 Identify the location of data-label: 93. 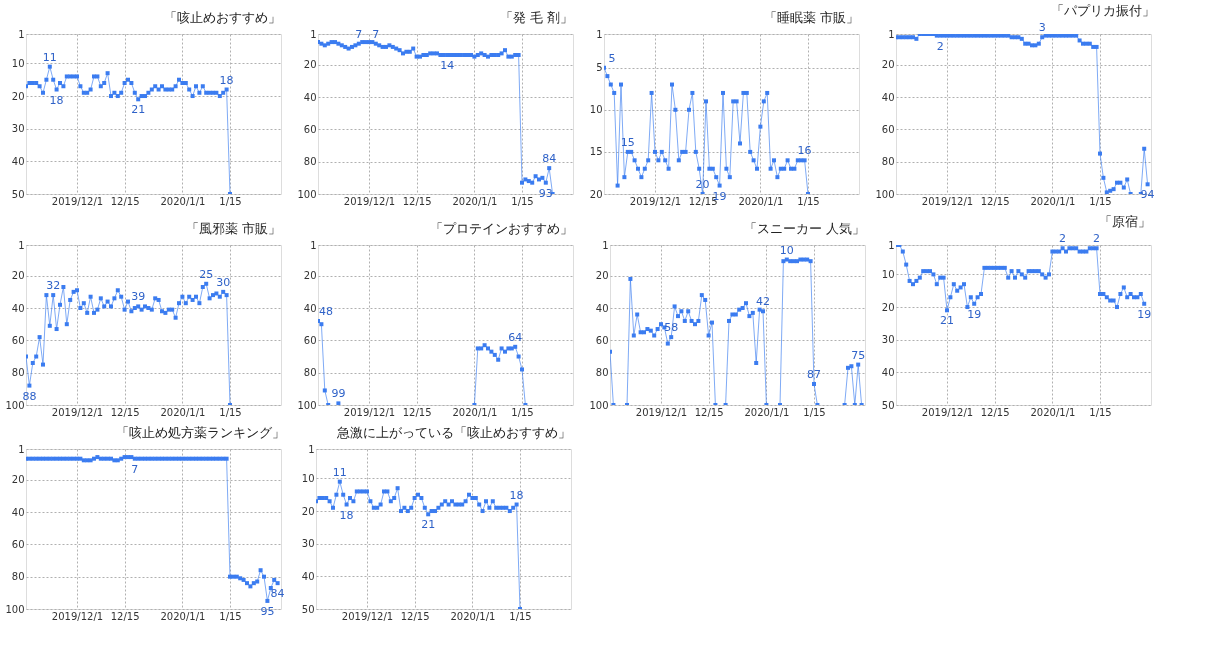
(545, 193).